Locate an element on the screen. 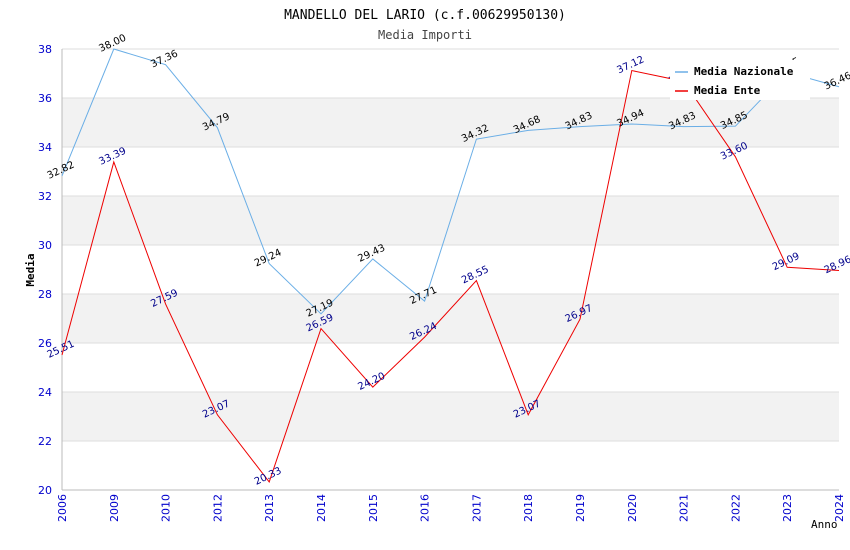 Image resolution: width=850 pixels, height=550 pixels. y-tick-labels: 20 22 24 26 28 30 32 34 36 38 is located at coordinates (45, 270).